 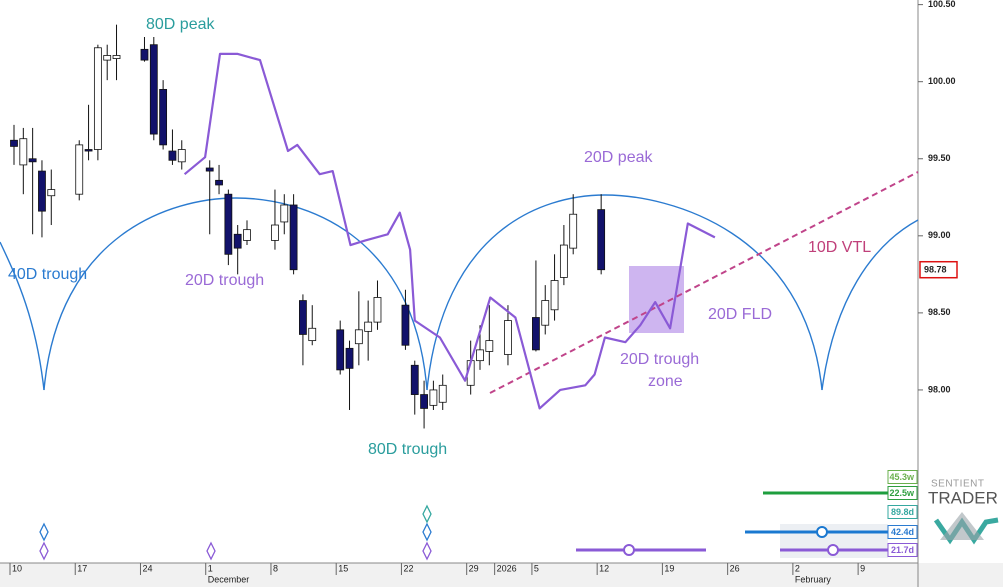 I want to click on x-tick-label: 2, so click(x=797, y=568).